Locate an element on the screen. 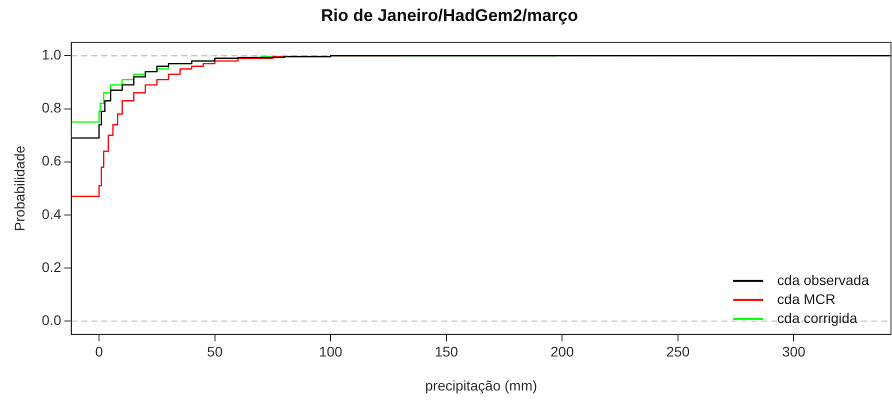 Image resolution: width=892 pixels, height=407 pixels. legend-label: cda observada is located at coordinates (823, 280).